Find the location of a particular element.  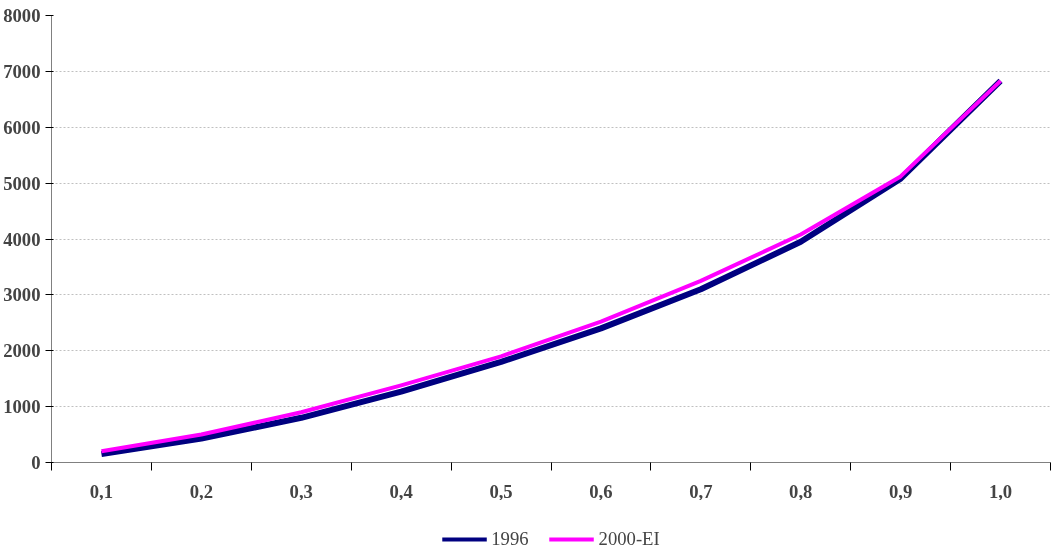

y-tick-label: 1000 is located at coordinates (22, 407).